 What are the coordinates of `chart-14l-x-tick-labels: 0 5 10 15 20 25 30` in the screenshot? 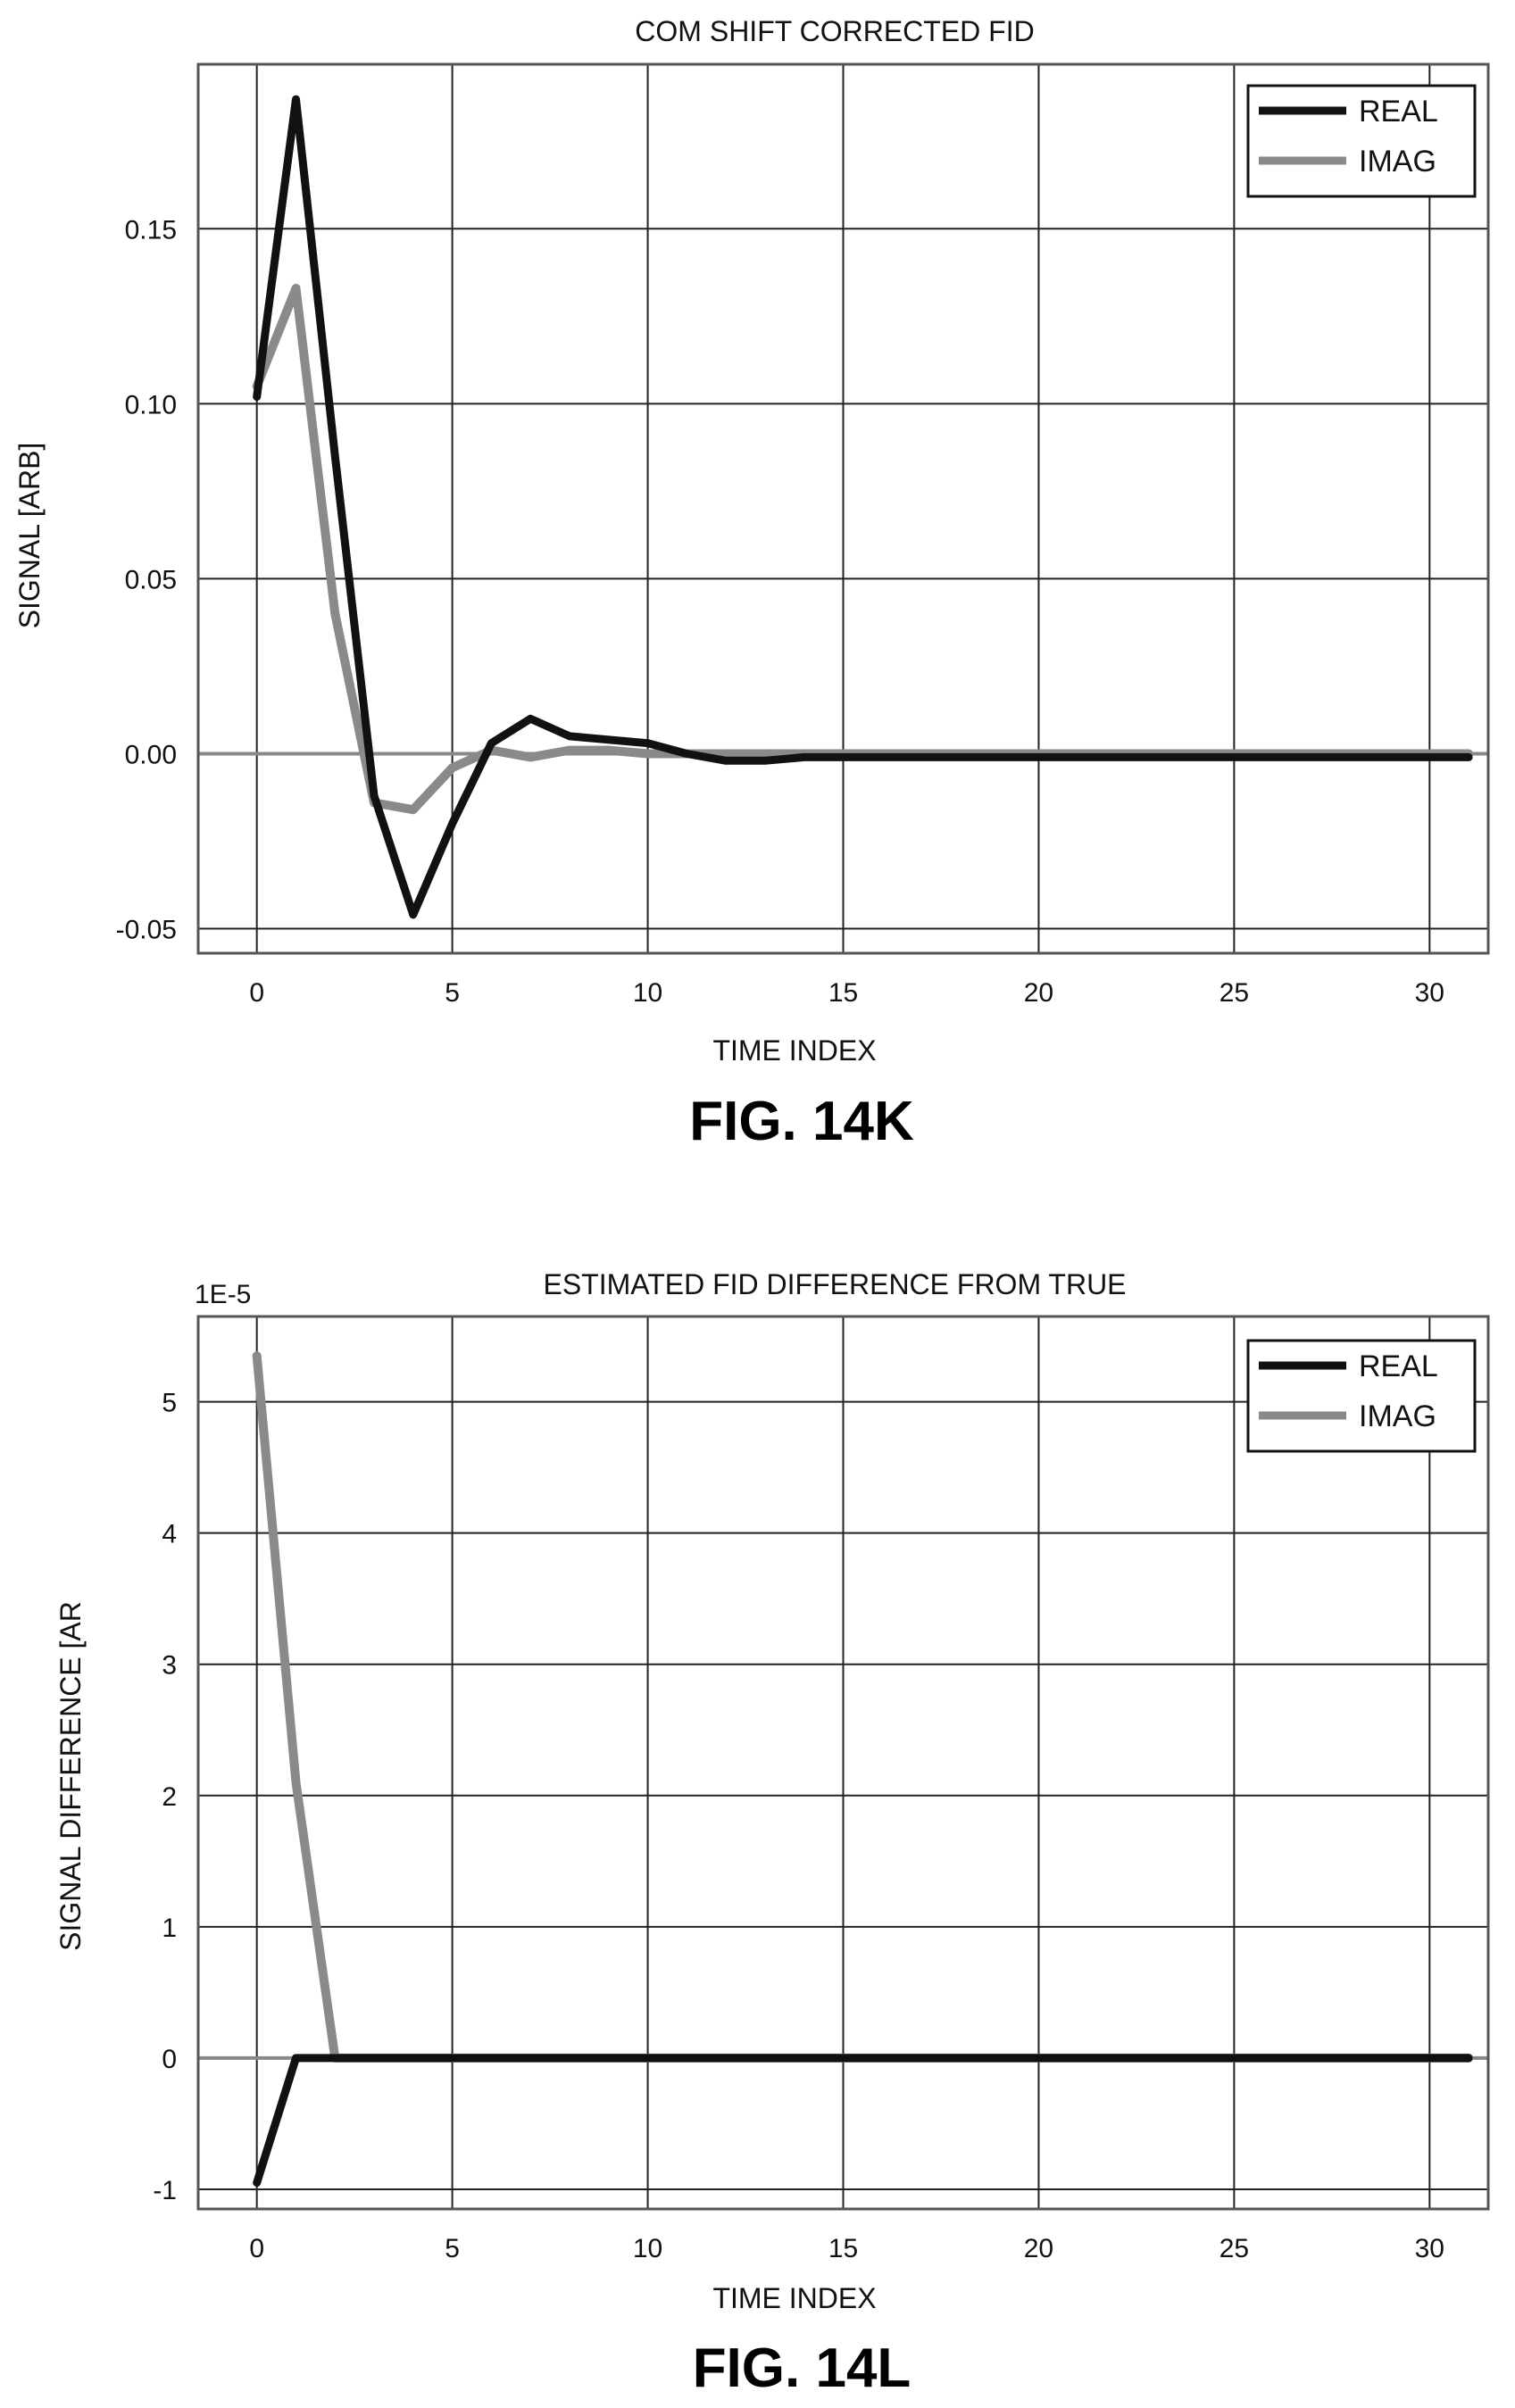 It's located at (846, 2248).